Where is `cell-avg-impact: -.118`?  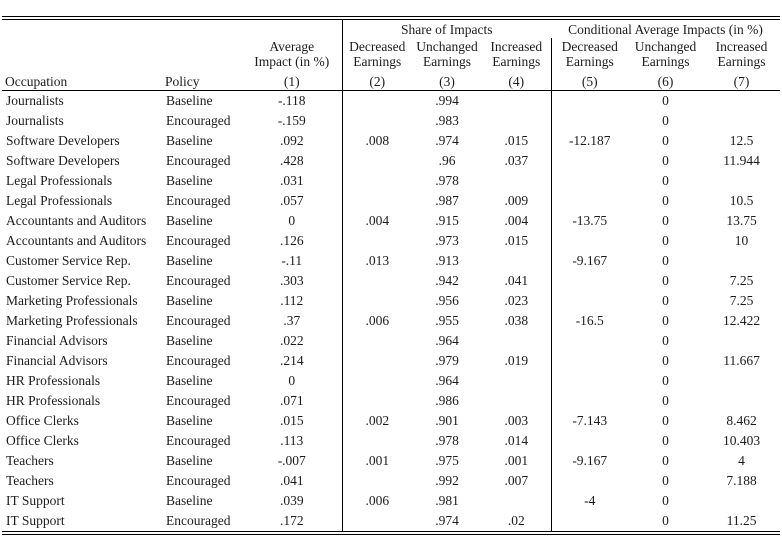 cell-avg-impact: -.118 is located at coordinates (291, 100).